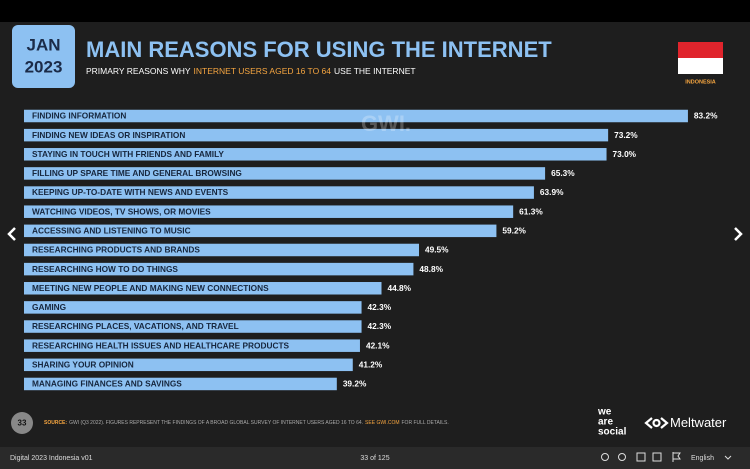 The image size is (750, 469). Describe the element at coordinates (656, 423) in the screenshot. I see `meltwater-logo-icon` at that location.